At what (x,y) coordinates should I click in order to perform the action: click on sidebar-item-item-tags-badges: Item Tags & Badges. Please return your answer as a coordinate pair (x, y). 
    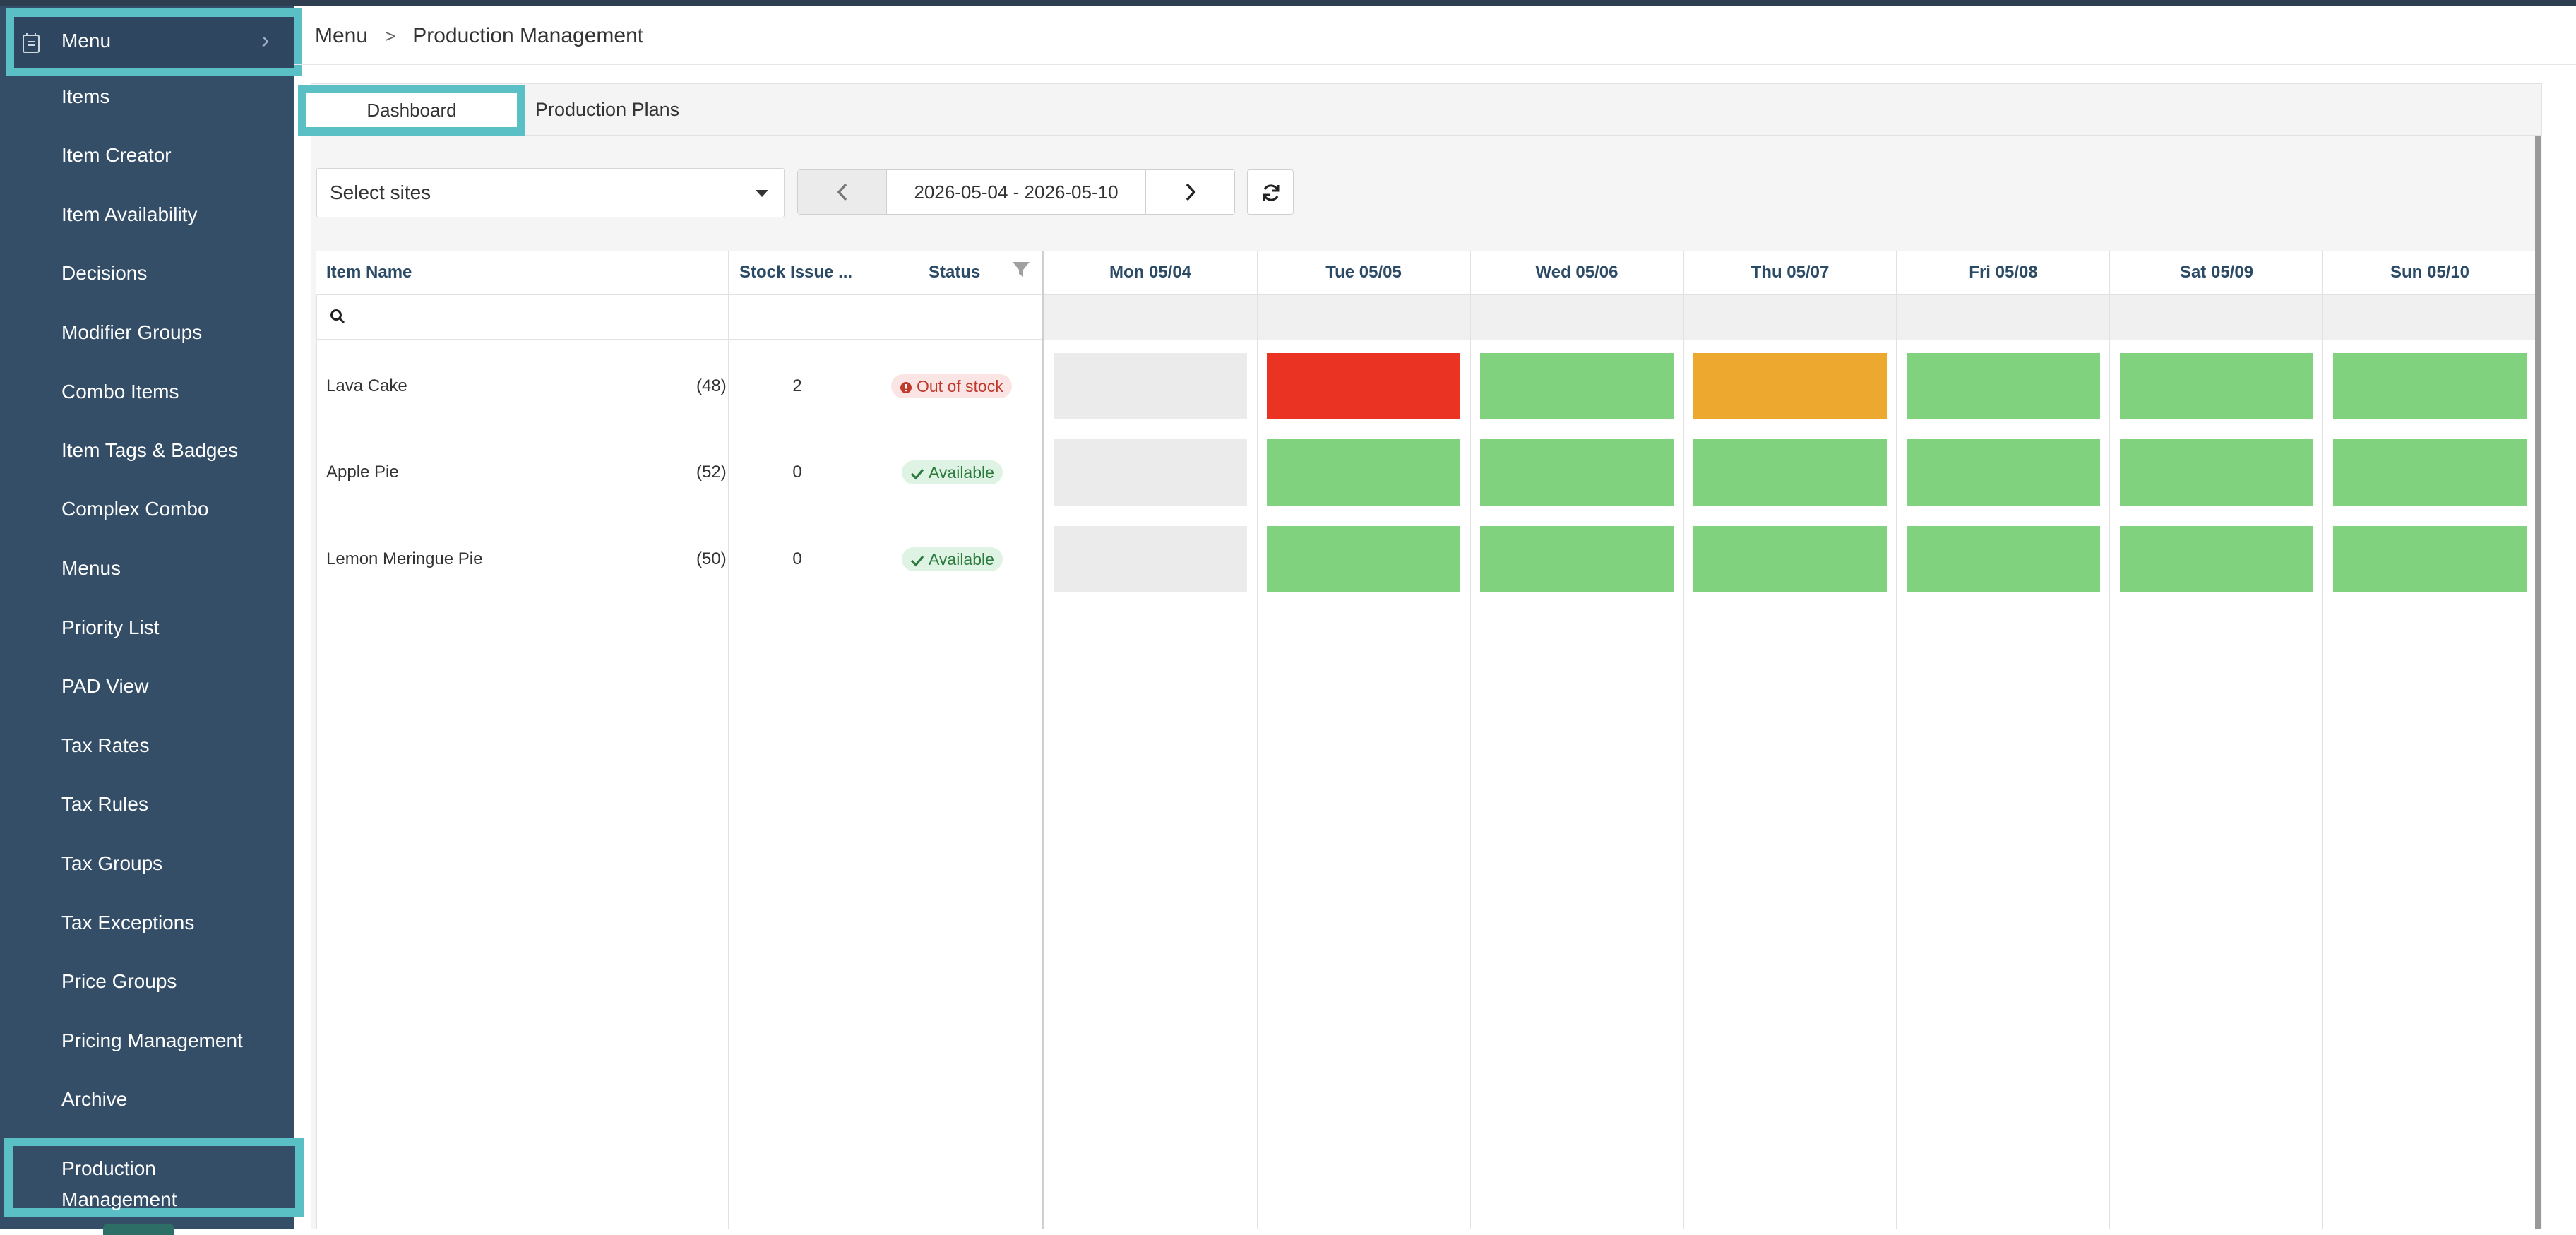
    Looking at the image, I should click on (150, 450).